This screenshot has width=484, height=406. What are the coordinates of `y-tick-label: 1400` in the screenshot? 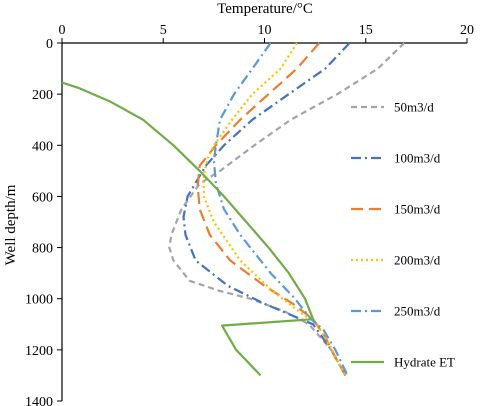 It's located at (39, 400).